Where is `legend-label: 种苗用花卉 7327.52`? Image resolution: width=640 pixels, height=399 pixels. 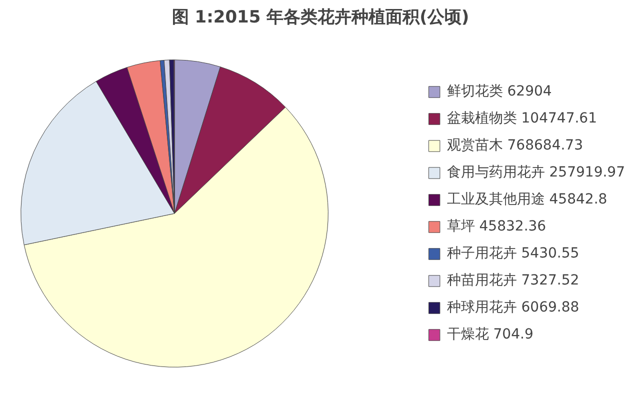
legend-label: 种苗用花卉 7327.52 is located at coordinates (513, 281).